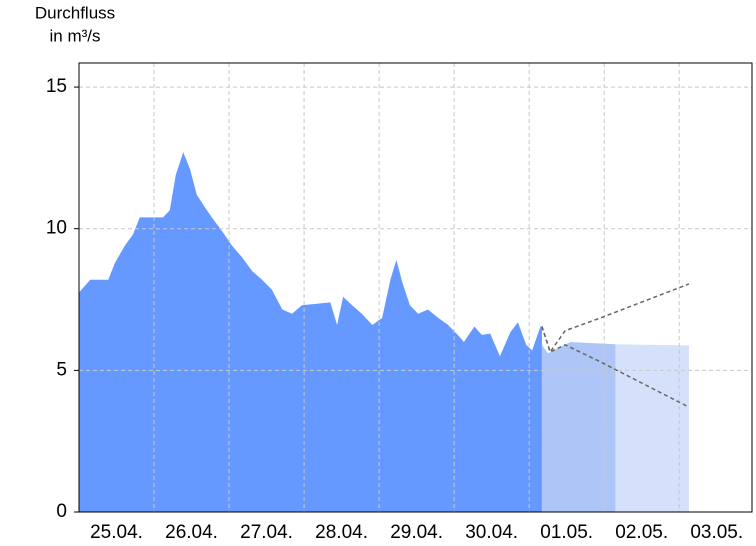  What do you see at coordinates (75, 35) in the screenshot?
I see `y-axis-label: in m³/s` at bounding box center [75, 35].